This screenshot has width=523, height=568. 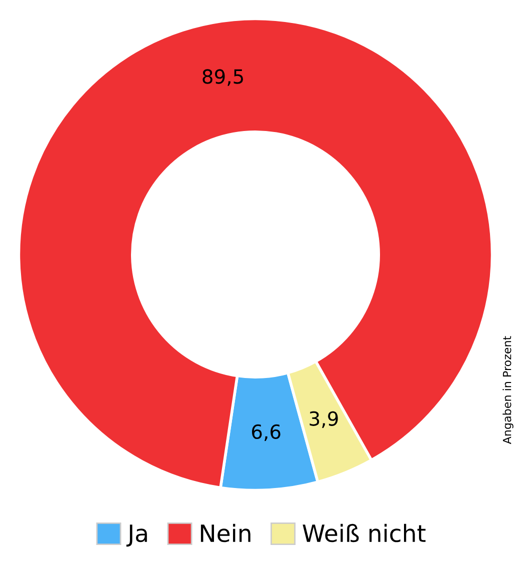 I want to click on data-label: 89,5, so click(x=222, y=77).